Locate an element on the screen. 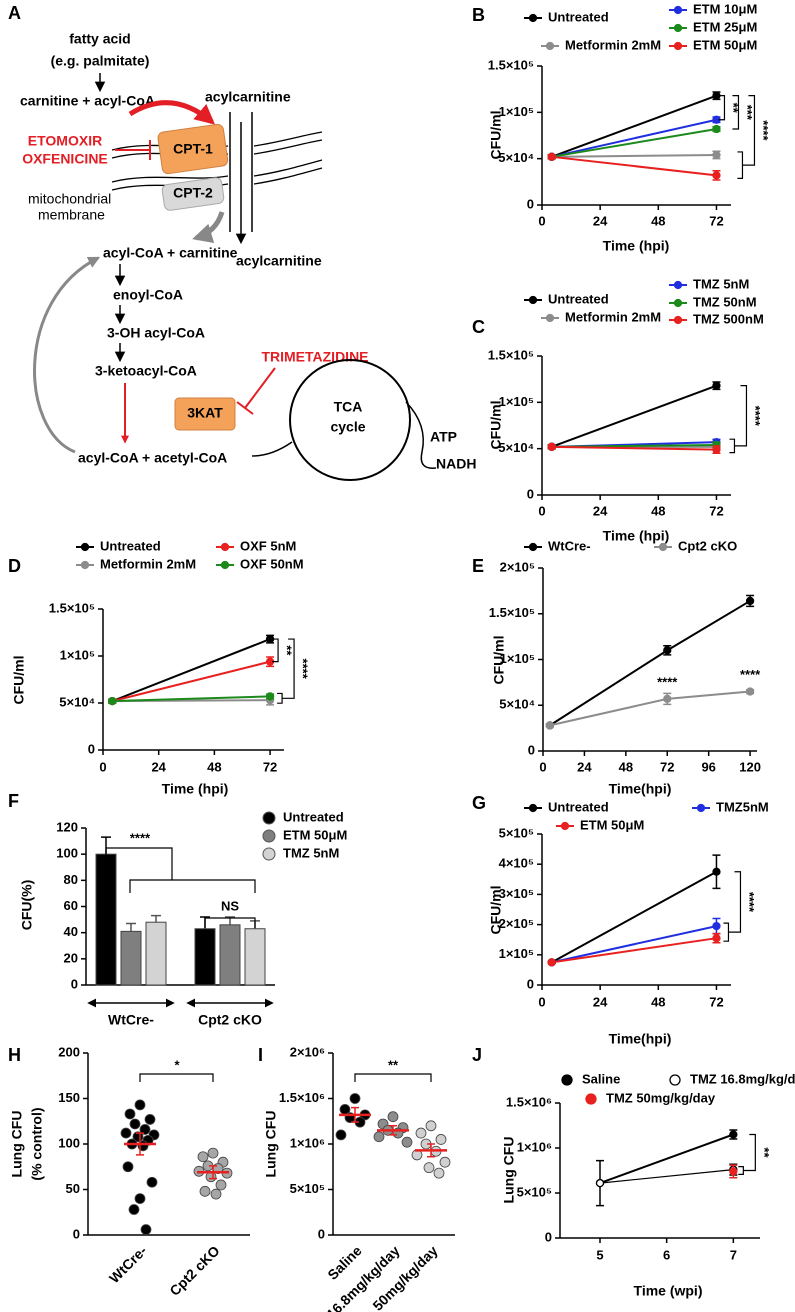 The image size is (795, 1312). y-tick-label: 100 is located at coordinates (69, 1142).